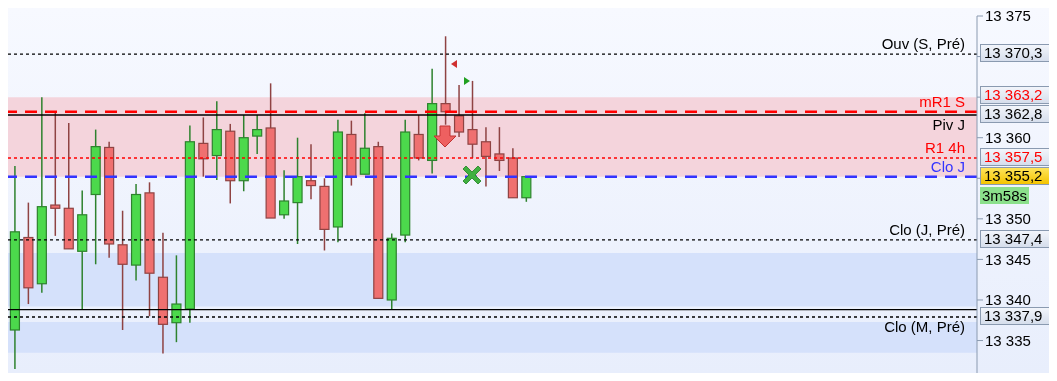  I want to click on y-tick-label: 13 350, so click(1008, 219).